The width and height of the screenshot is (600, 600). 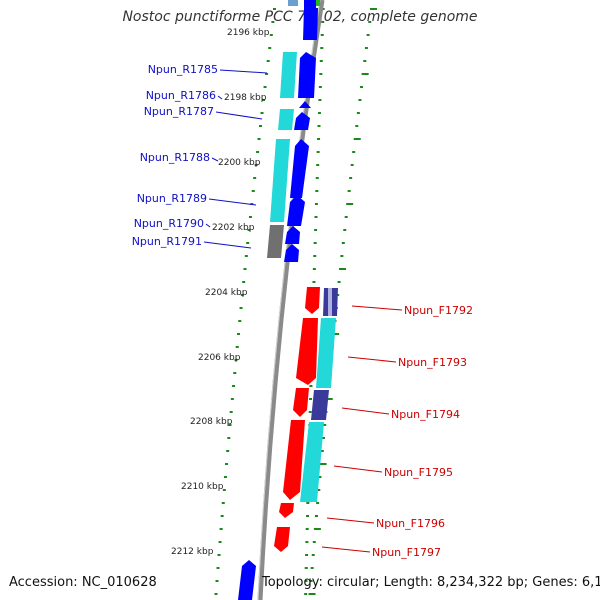 I want to click on gene-label-npun_f1797: Npun_F1797, so click(x=406, y=552).